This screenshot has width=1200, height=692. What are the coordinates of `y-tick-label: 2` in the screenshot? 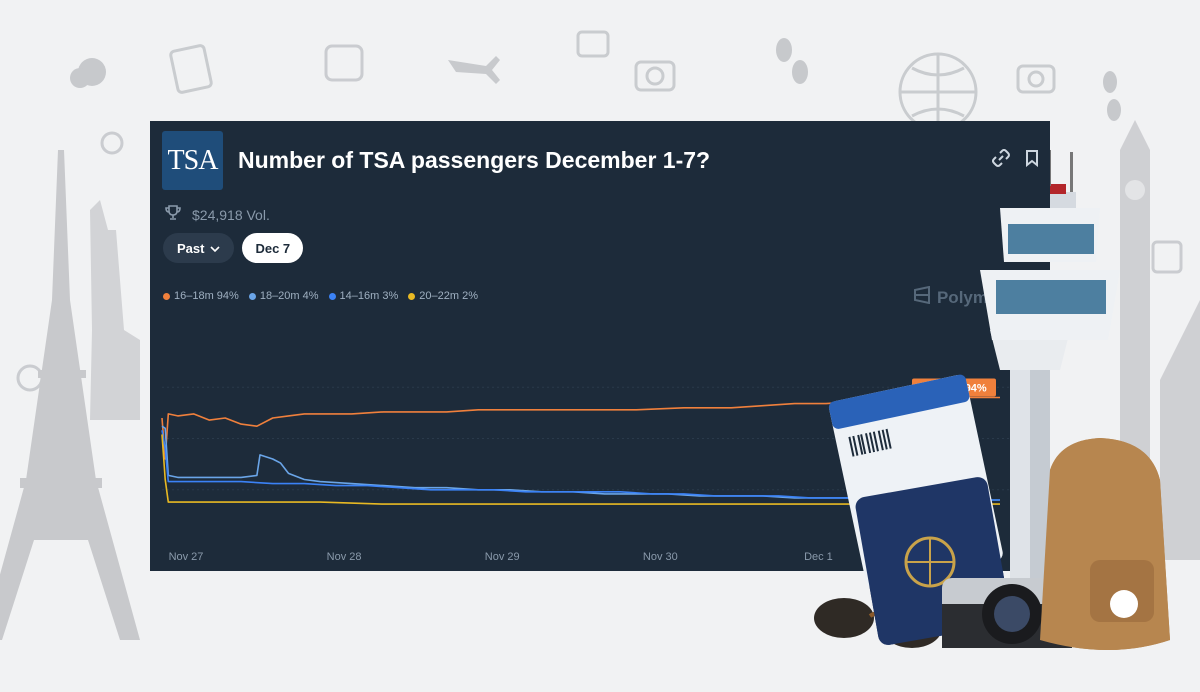 It's located at (1017, 491).